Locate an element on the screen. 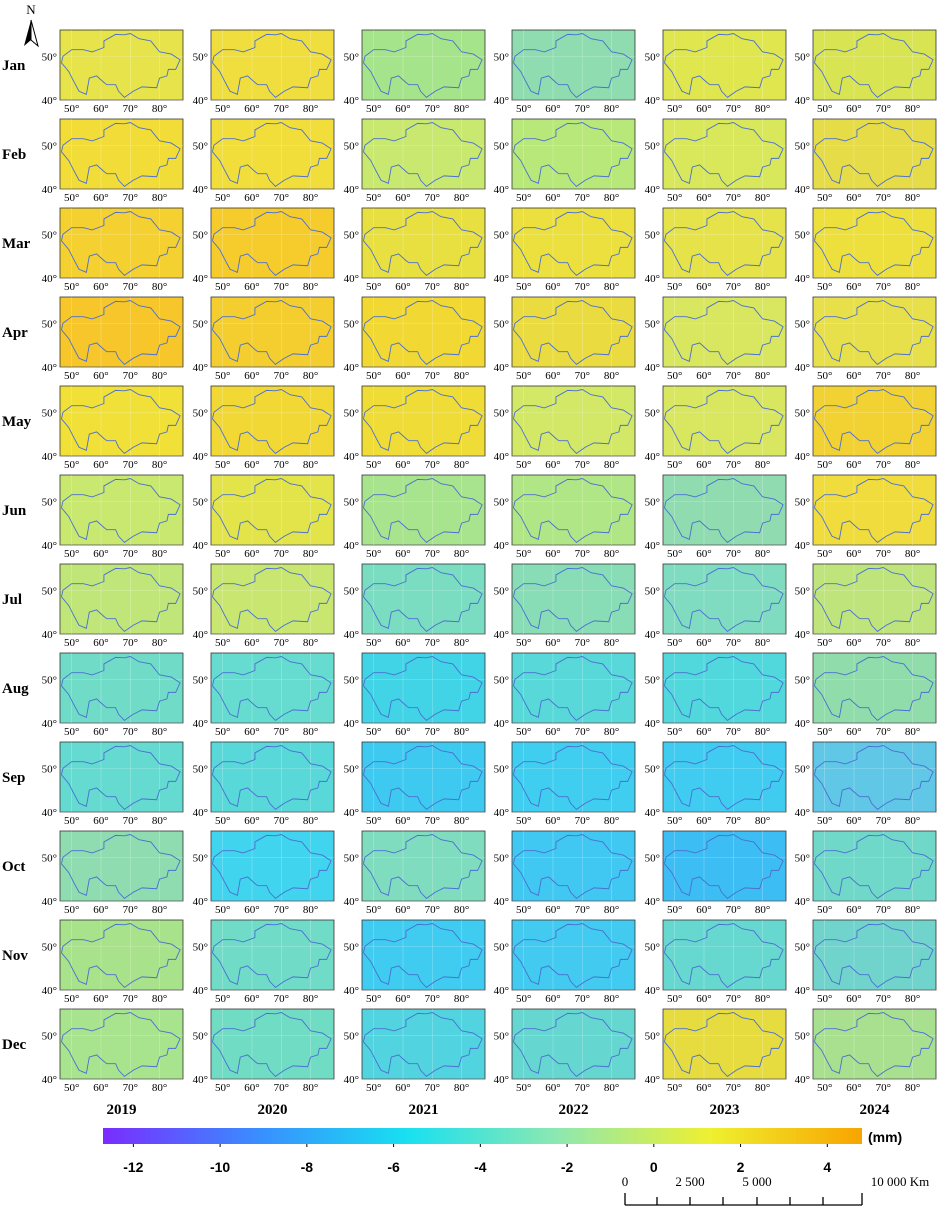 This screenshot has height=1210, width=948. colorbar-tick-label: -12 is located at coordinates (133, 1167).